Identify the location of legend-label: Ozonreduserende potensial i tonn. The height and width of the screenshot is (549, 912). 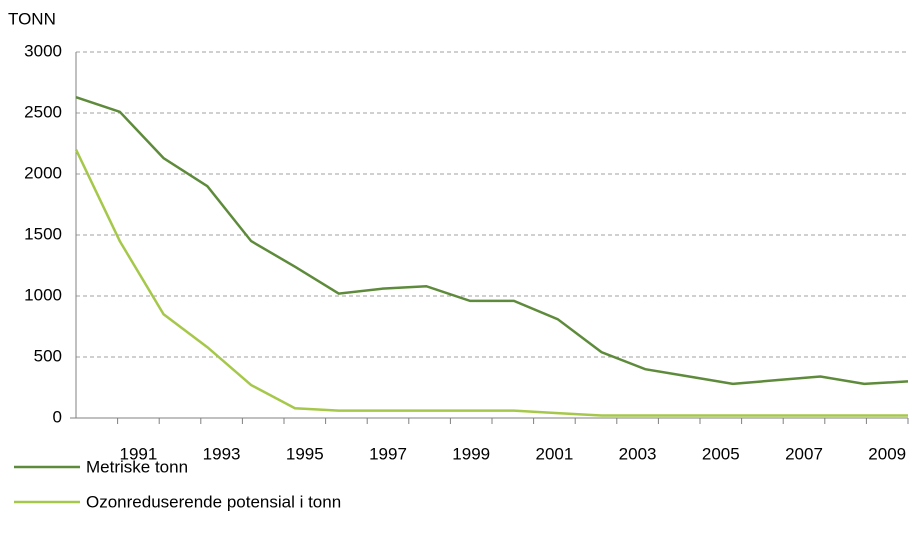
(213, 501).